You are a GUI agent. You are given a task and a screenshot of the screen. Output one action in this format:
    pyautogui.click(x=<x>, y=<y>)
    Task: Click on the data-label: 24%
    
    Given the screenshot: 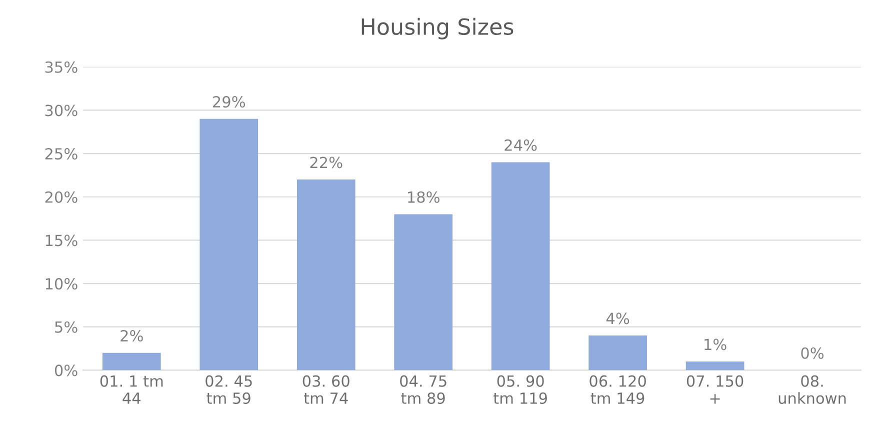 What is the action you would take?
    pyautogui.click(x=520, y=145)
    